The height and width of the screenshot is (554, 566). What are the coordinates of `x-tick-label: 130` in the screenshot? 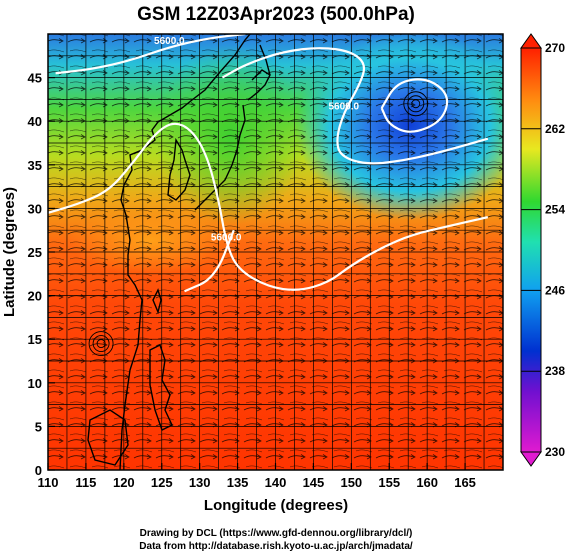 It's located at (200, 482).